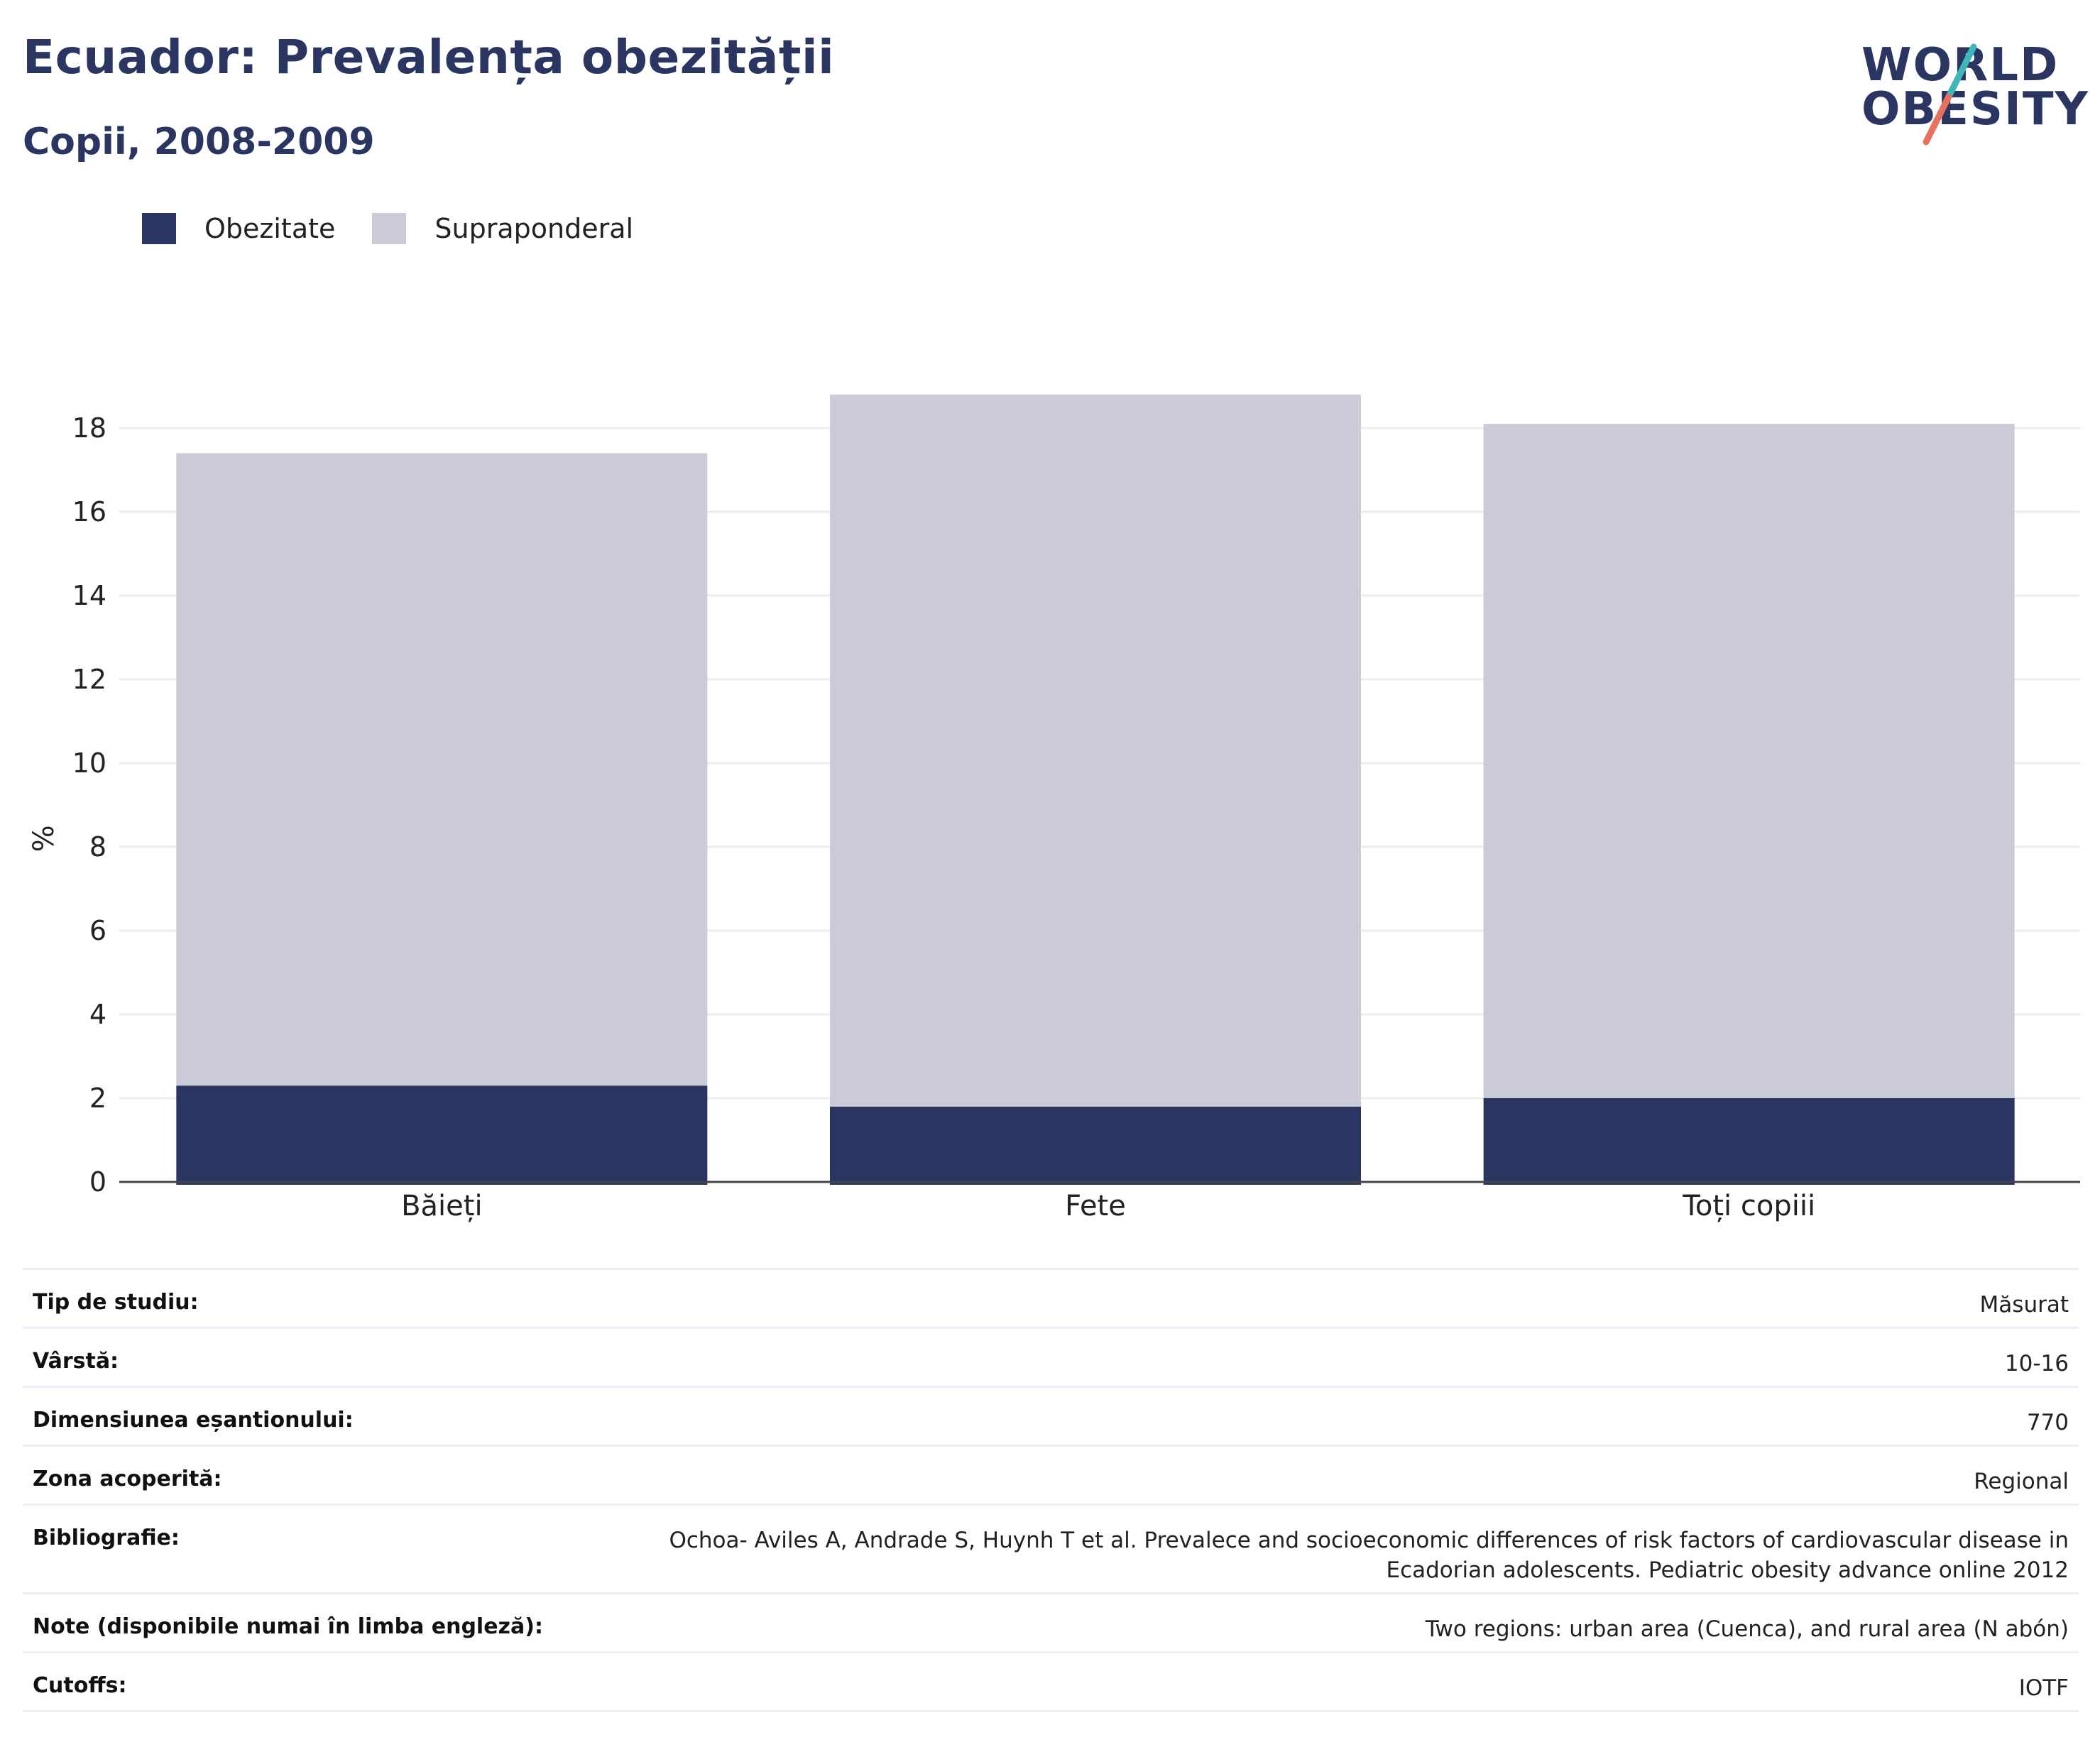  I want to click on info-label-sample-size: Dimensiunea eșantionului:, so click(193, 1420).